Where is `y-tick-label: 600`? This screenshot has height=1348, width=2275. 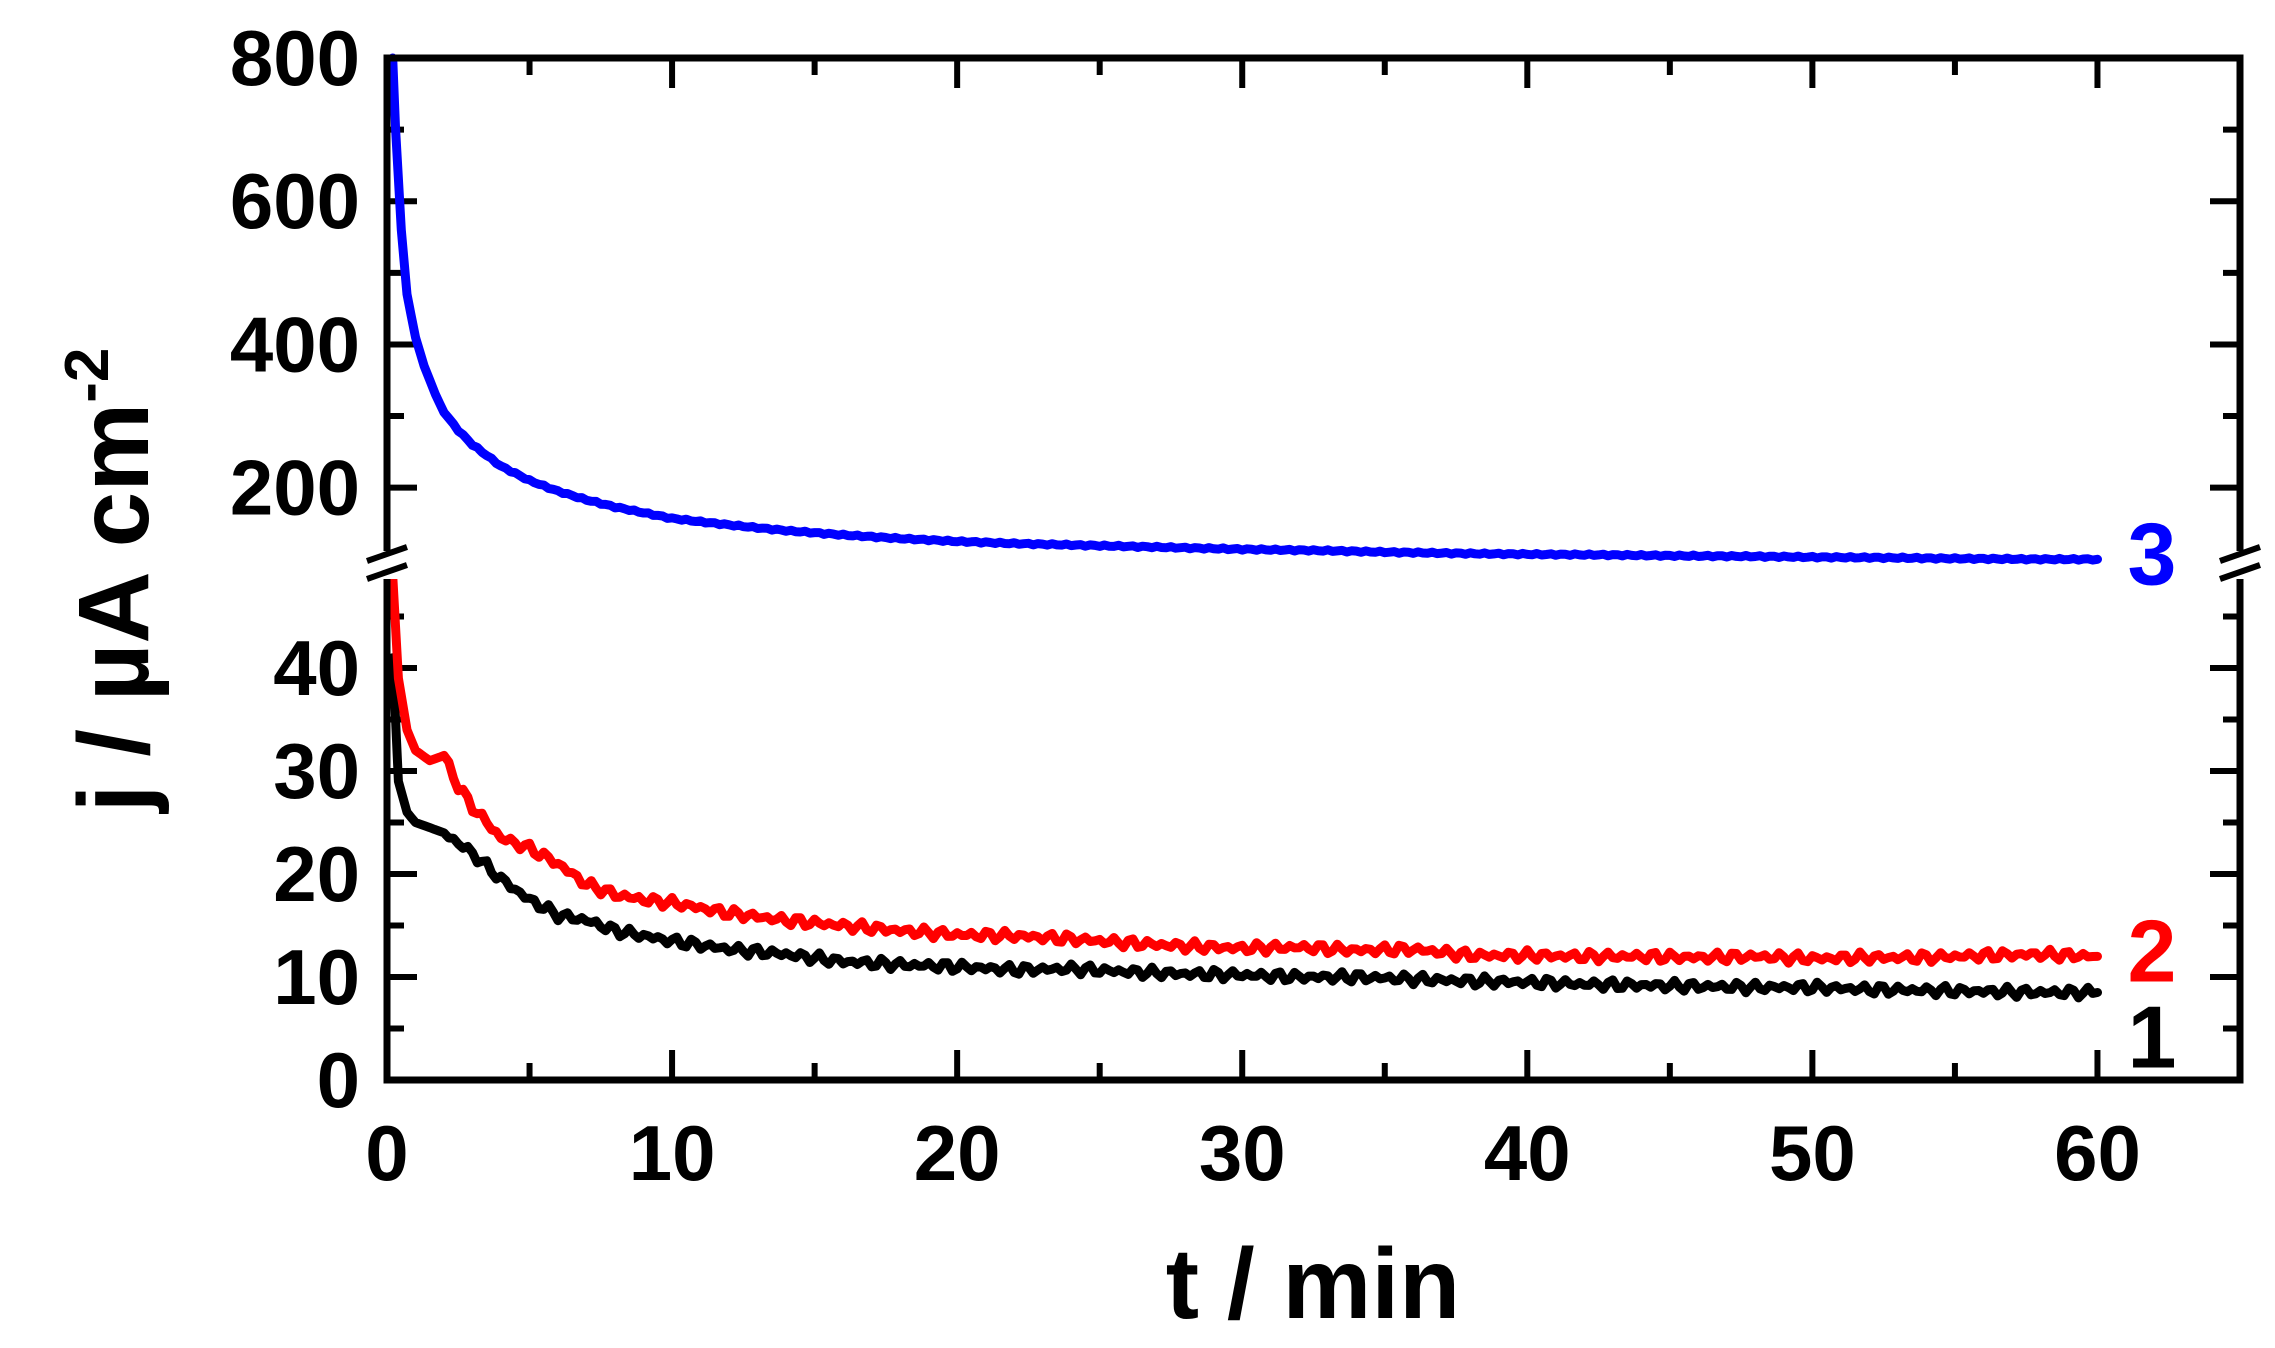
y-tick-label: 600 is located at coordinates (295, 201).